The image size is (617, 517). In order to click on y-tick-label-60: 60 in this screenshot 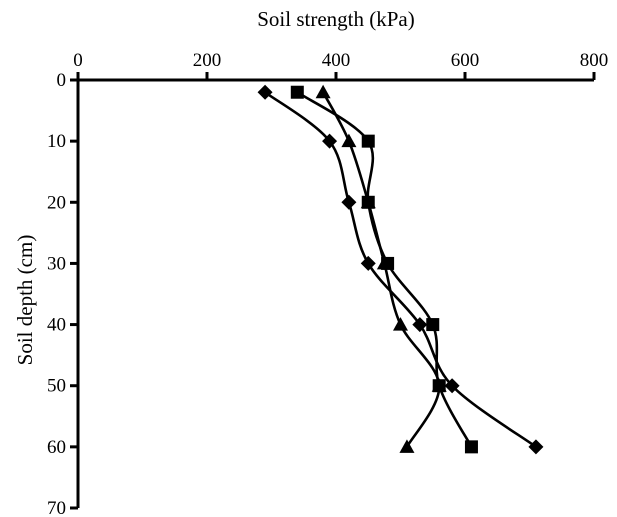, I will do `click(56, 447)`.